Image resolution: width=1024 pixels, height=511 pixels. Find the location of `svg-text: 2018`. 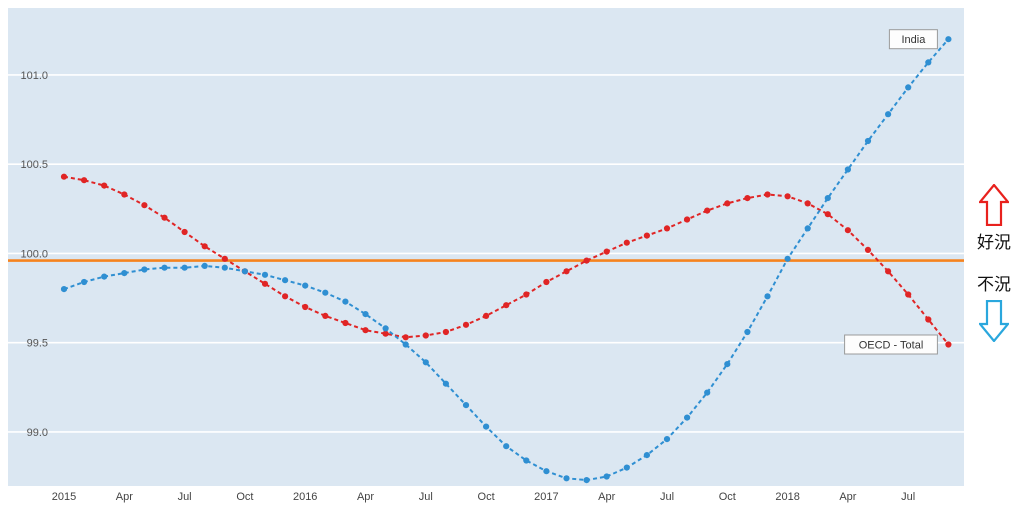

svg-text: 2018 is located at coordinates (787, 497).